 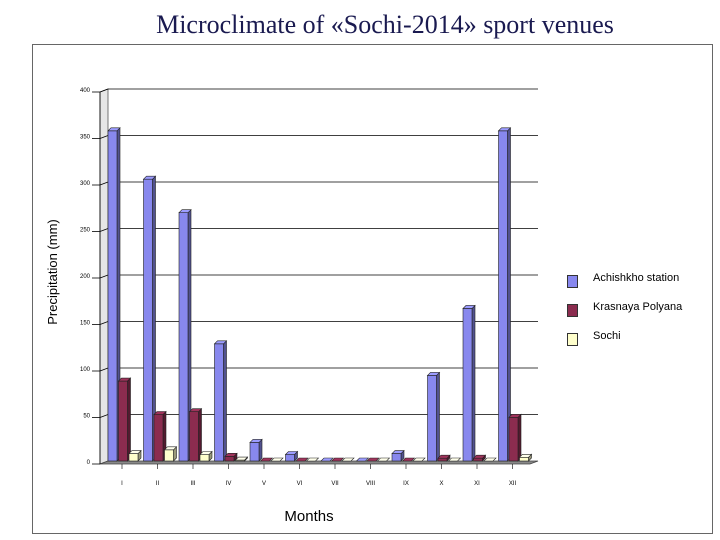 I want to click on x-tick-label: VIII, so click(x=370, y=484).